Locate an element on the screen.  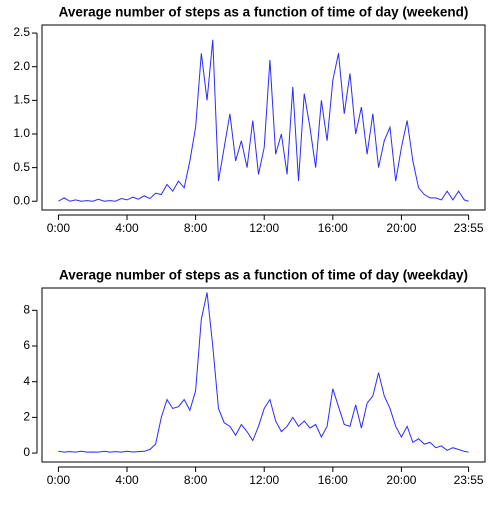
y-tick-label: 1.0 is located at coordinates (21, 133).